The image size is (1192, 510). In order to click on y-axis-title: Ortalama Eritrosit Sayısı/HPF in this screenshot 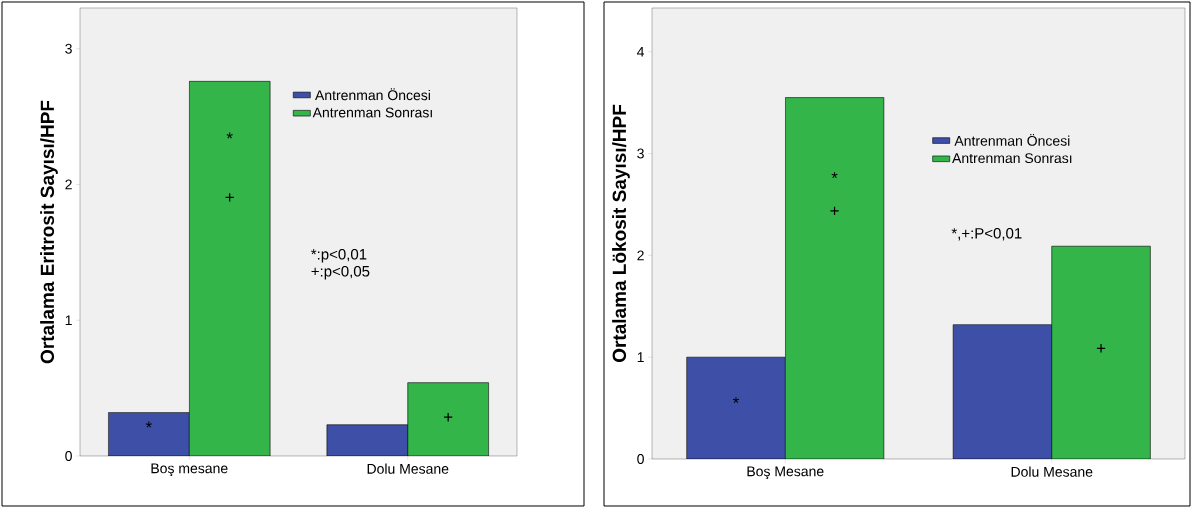, I will do `click(49, 232)`.